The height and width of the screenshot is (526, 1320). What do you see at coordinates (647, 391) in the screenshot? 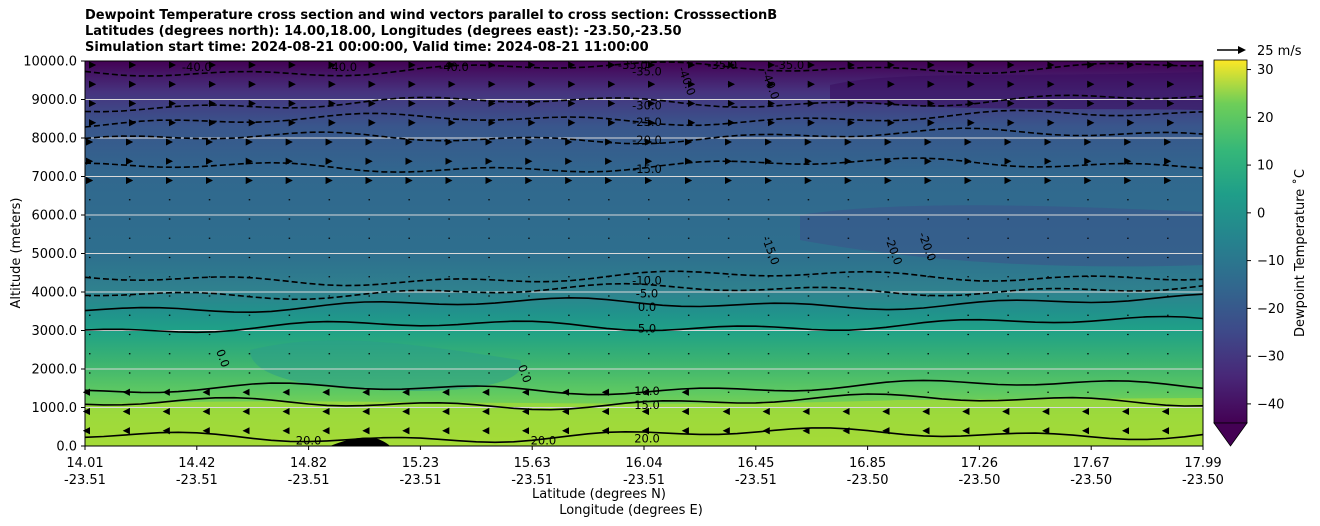
I see `contour-label: 10.0` at bounding box center [647, 391].